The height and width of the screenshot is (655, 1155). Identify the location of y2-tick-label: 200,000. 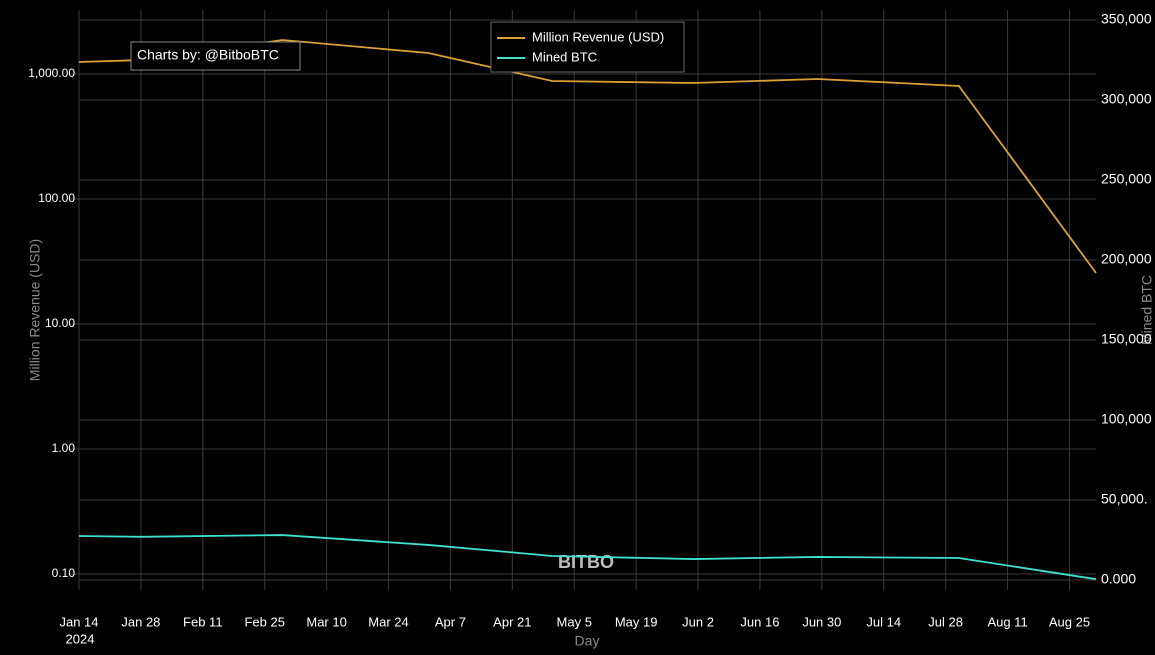
(1126, 259).